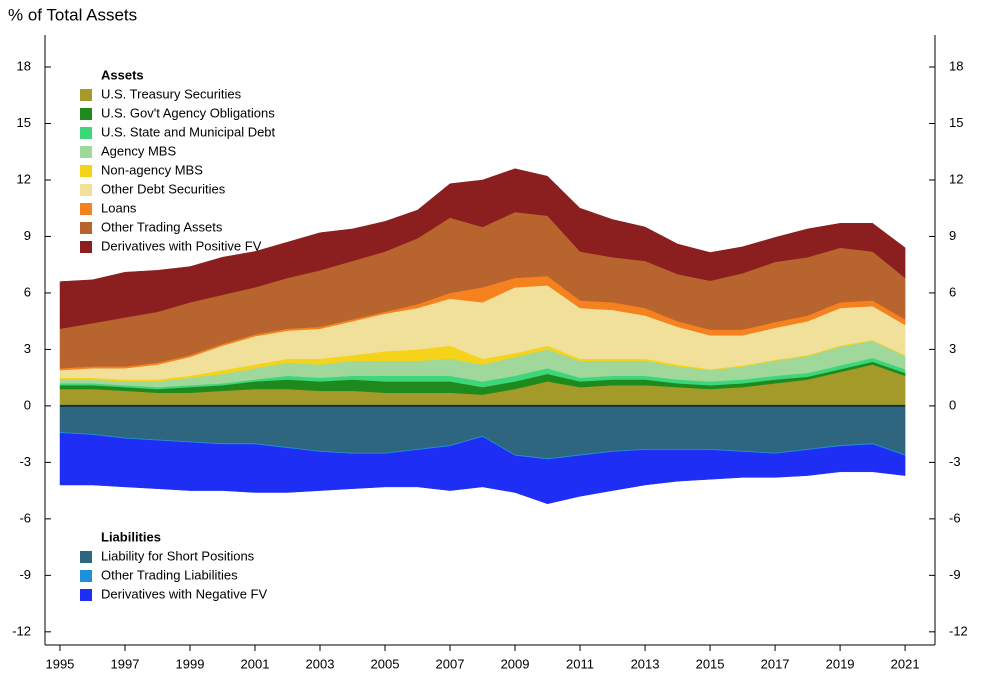  I want to click on legend-label: Loans, so click(119, 207).